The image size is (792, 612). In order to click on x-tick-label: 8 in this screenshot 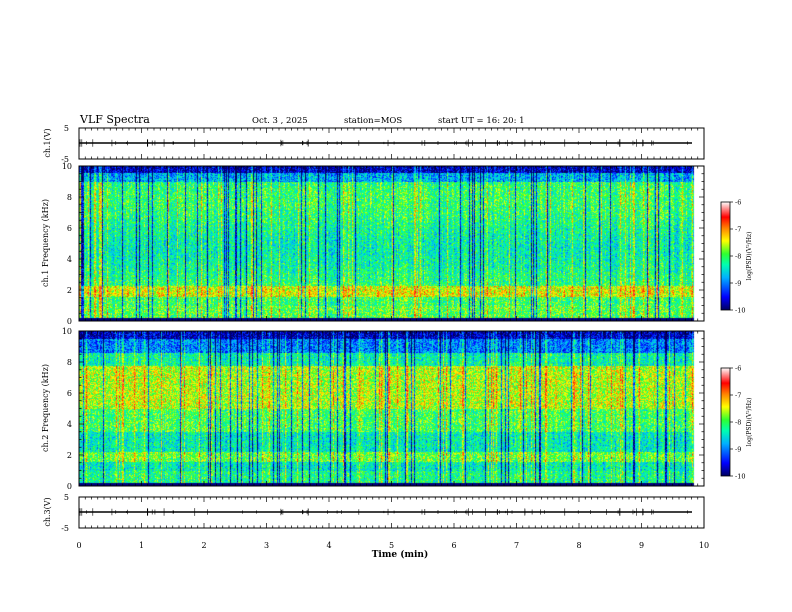, I will do `click(578, 545)`.